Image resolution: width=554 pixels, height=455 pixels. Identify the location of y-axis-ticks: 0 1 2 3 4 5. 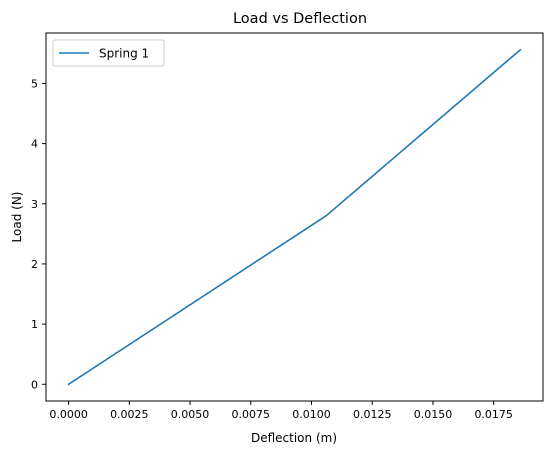
(38, 234).